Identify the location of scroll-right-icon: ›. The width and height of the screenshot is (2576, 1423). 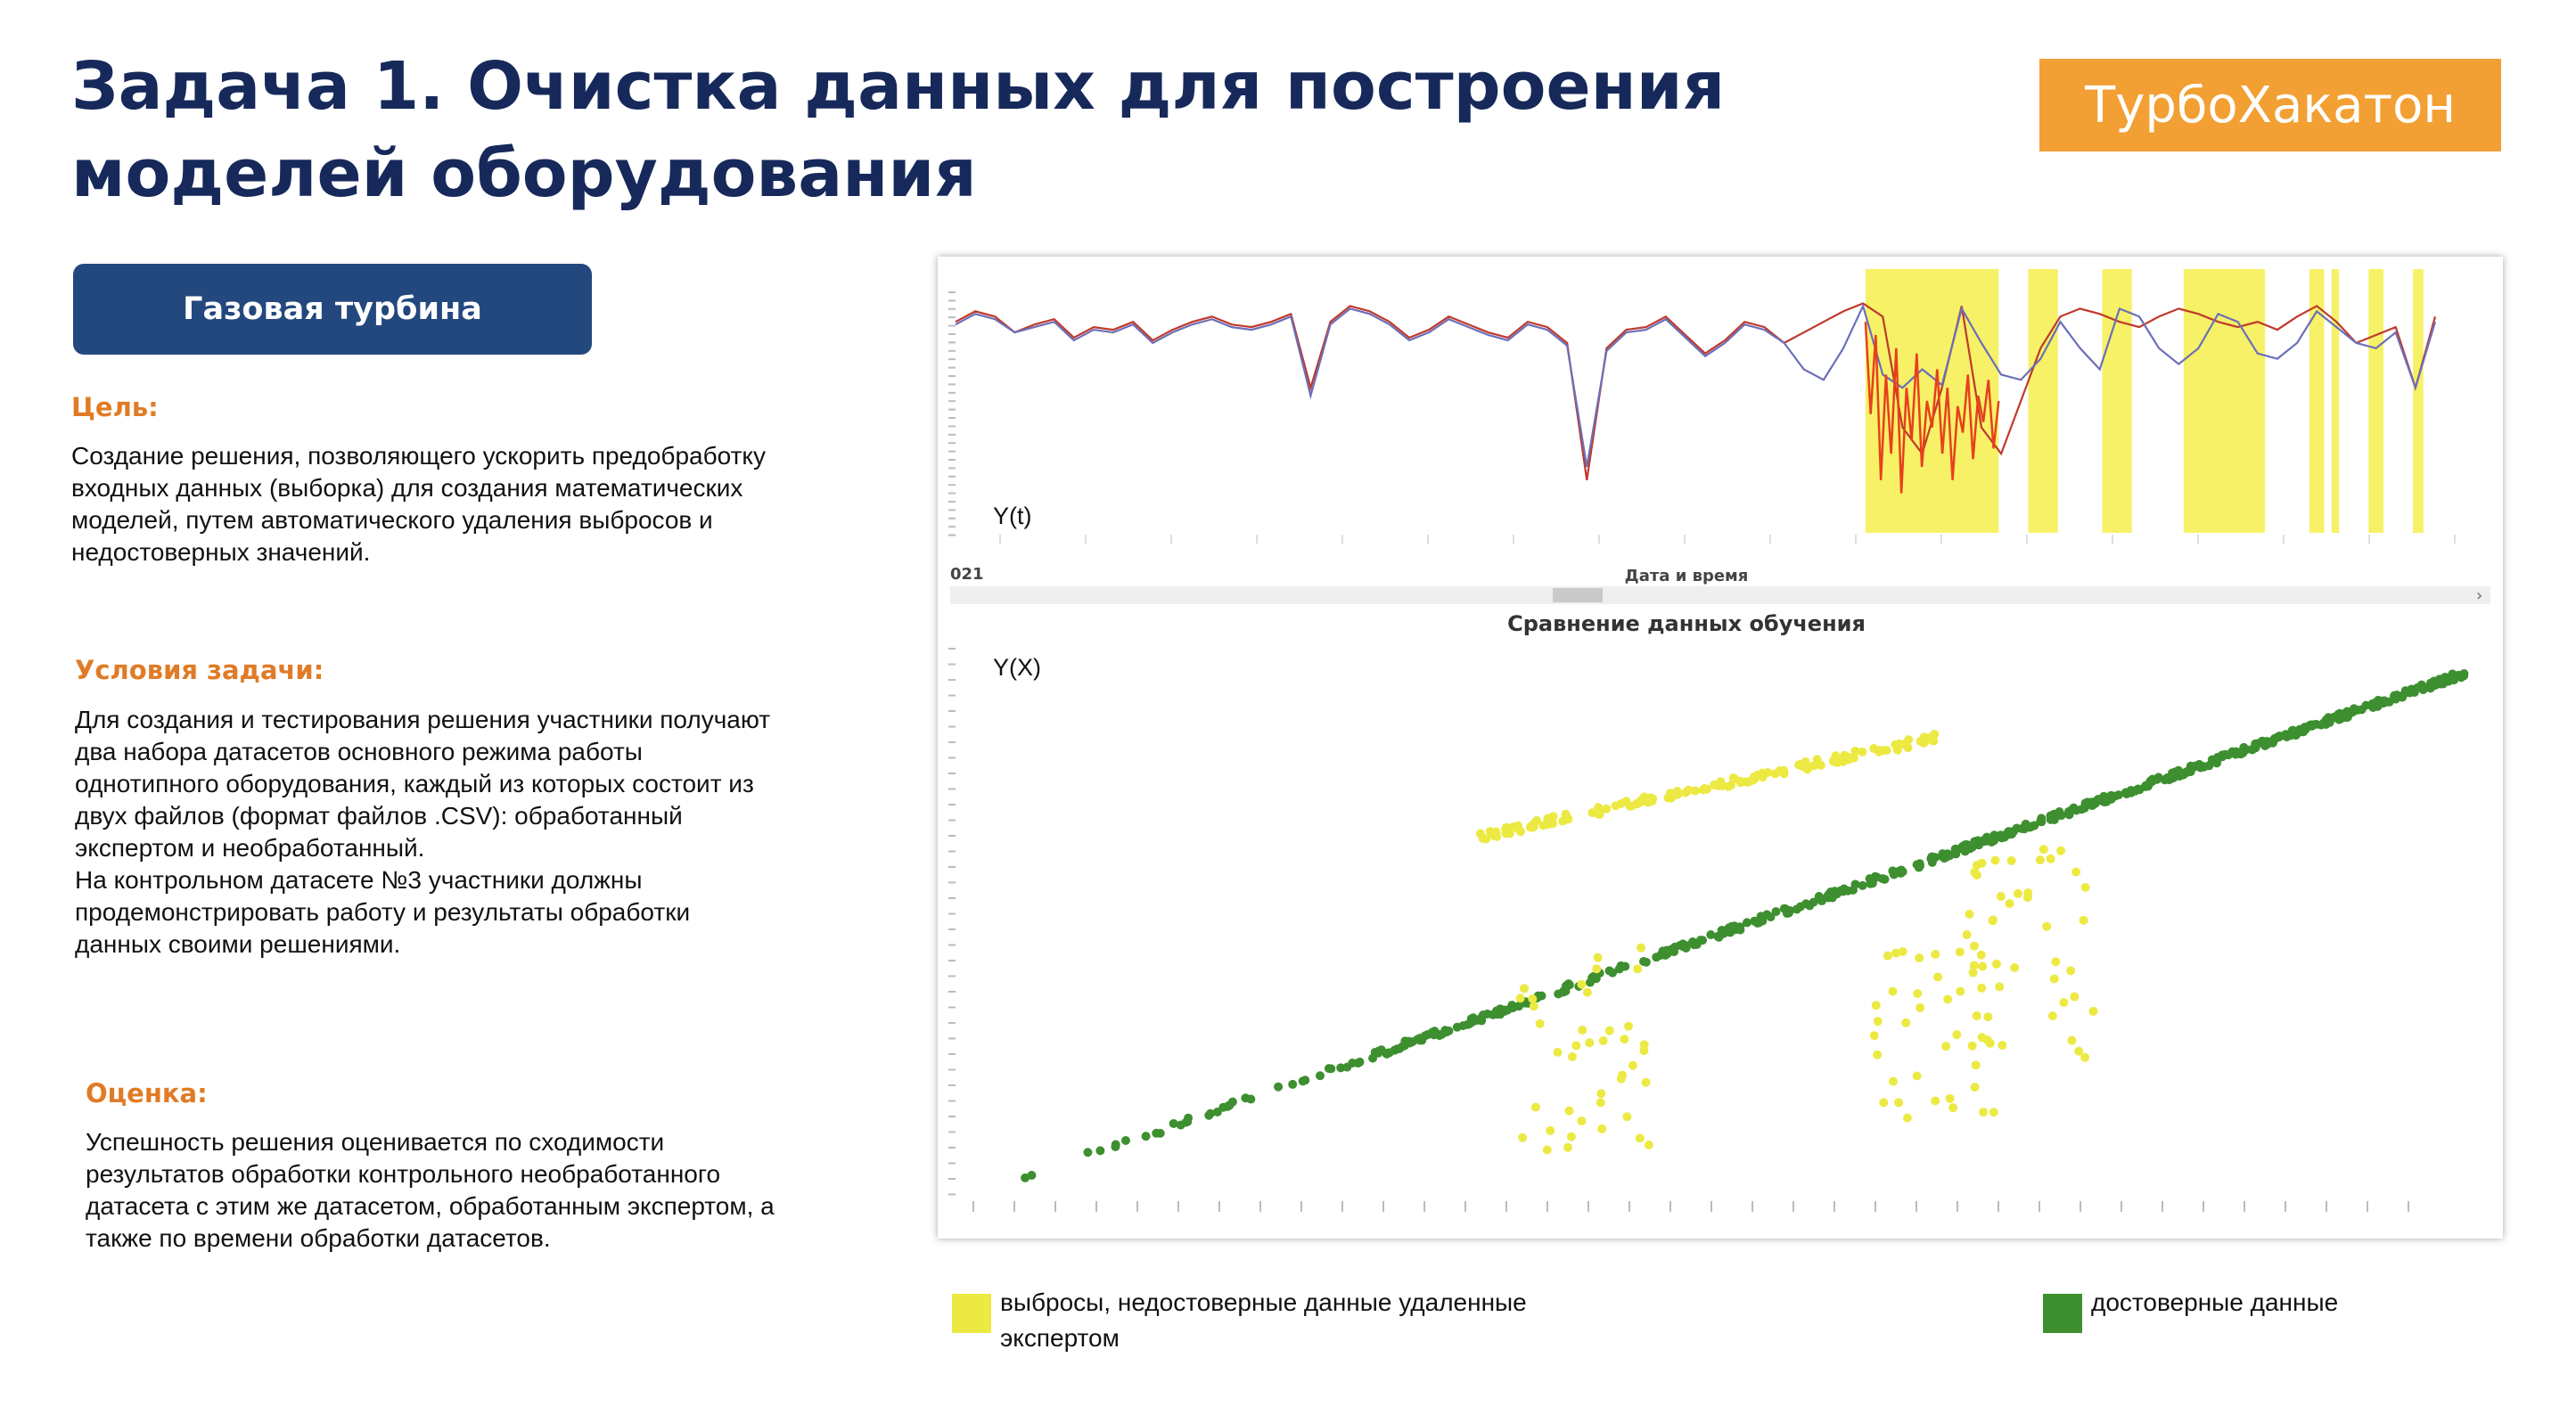
(2479, 595).